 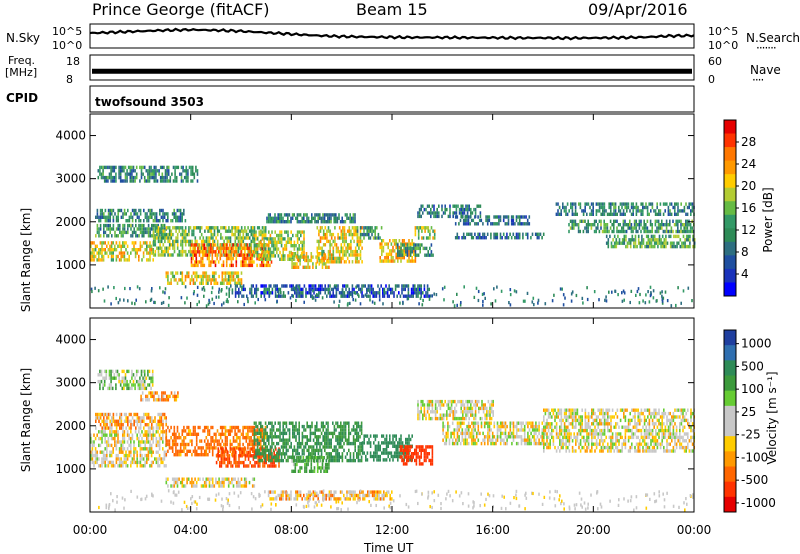 I want to click on ytick-label-power-1: 2000, so click(x=70, y=222).